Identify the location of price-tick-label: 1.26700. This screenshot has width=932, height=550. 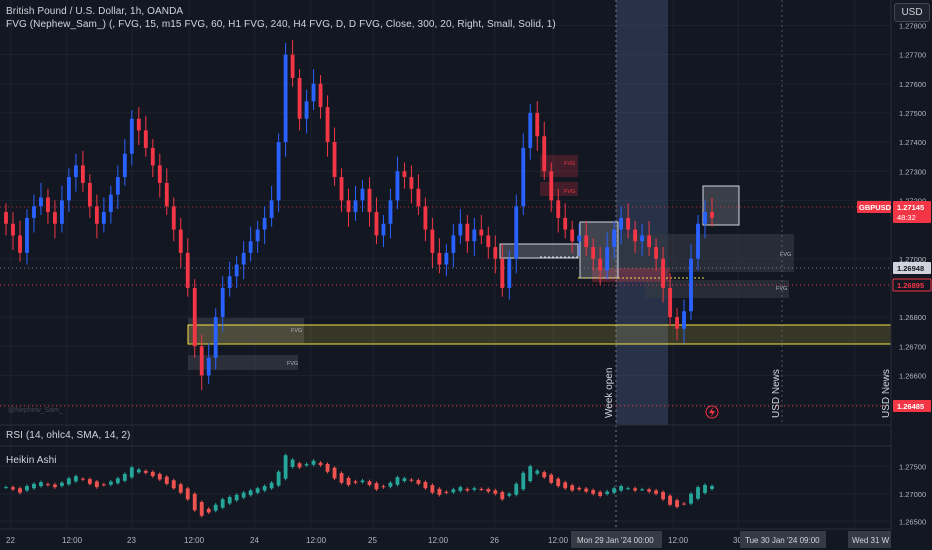
(912, 346).